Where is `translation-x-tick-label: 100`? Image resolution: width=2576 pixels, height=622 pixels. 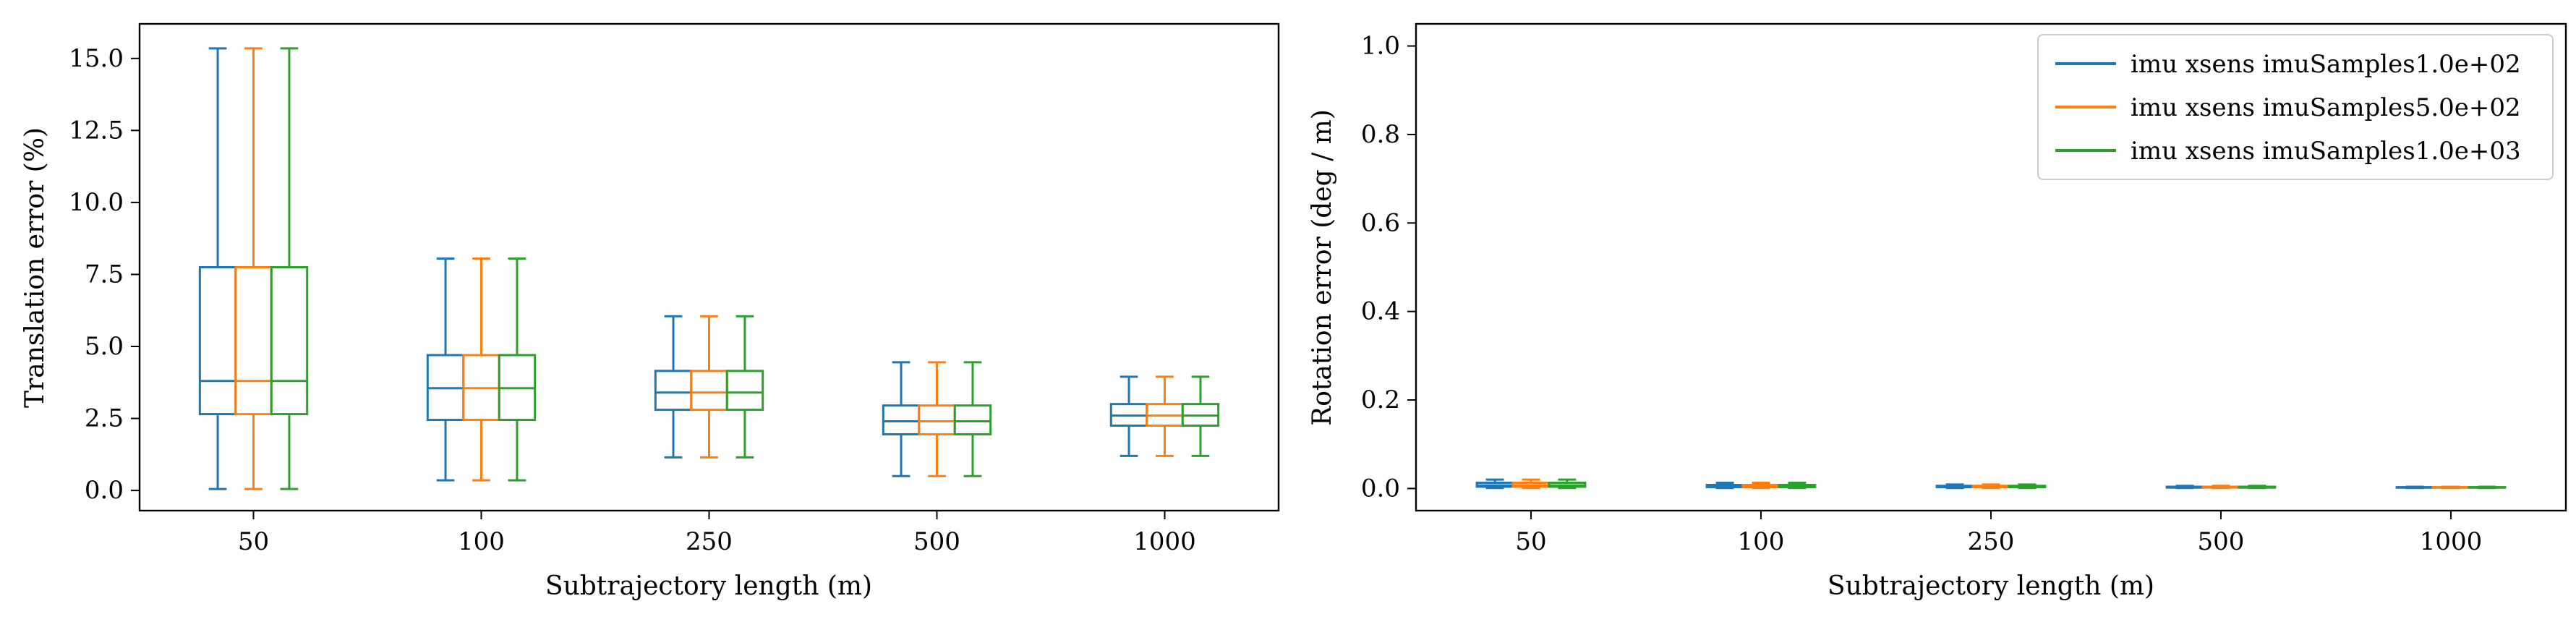
translation-x-tick-label: 100 is located at coordinates (481, 541).